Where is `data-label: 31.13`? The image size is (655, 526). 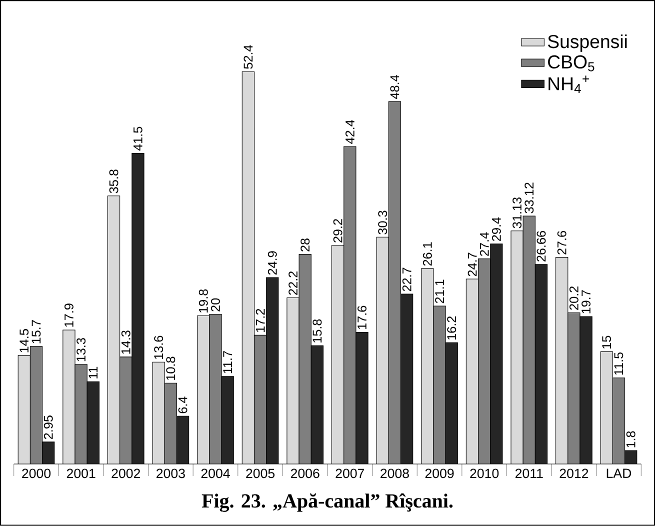 data-label: 31.13 is located at coordinates (517, 213).